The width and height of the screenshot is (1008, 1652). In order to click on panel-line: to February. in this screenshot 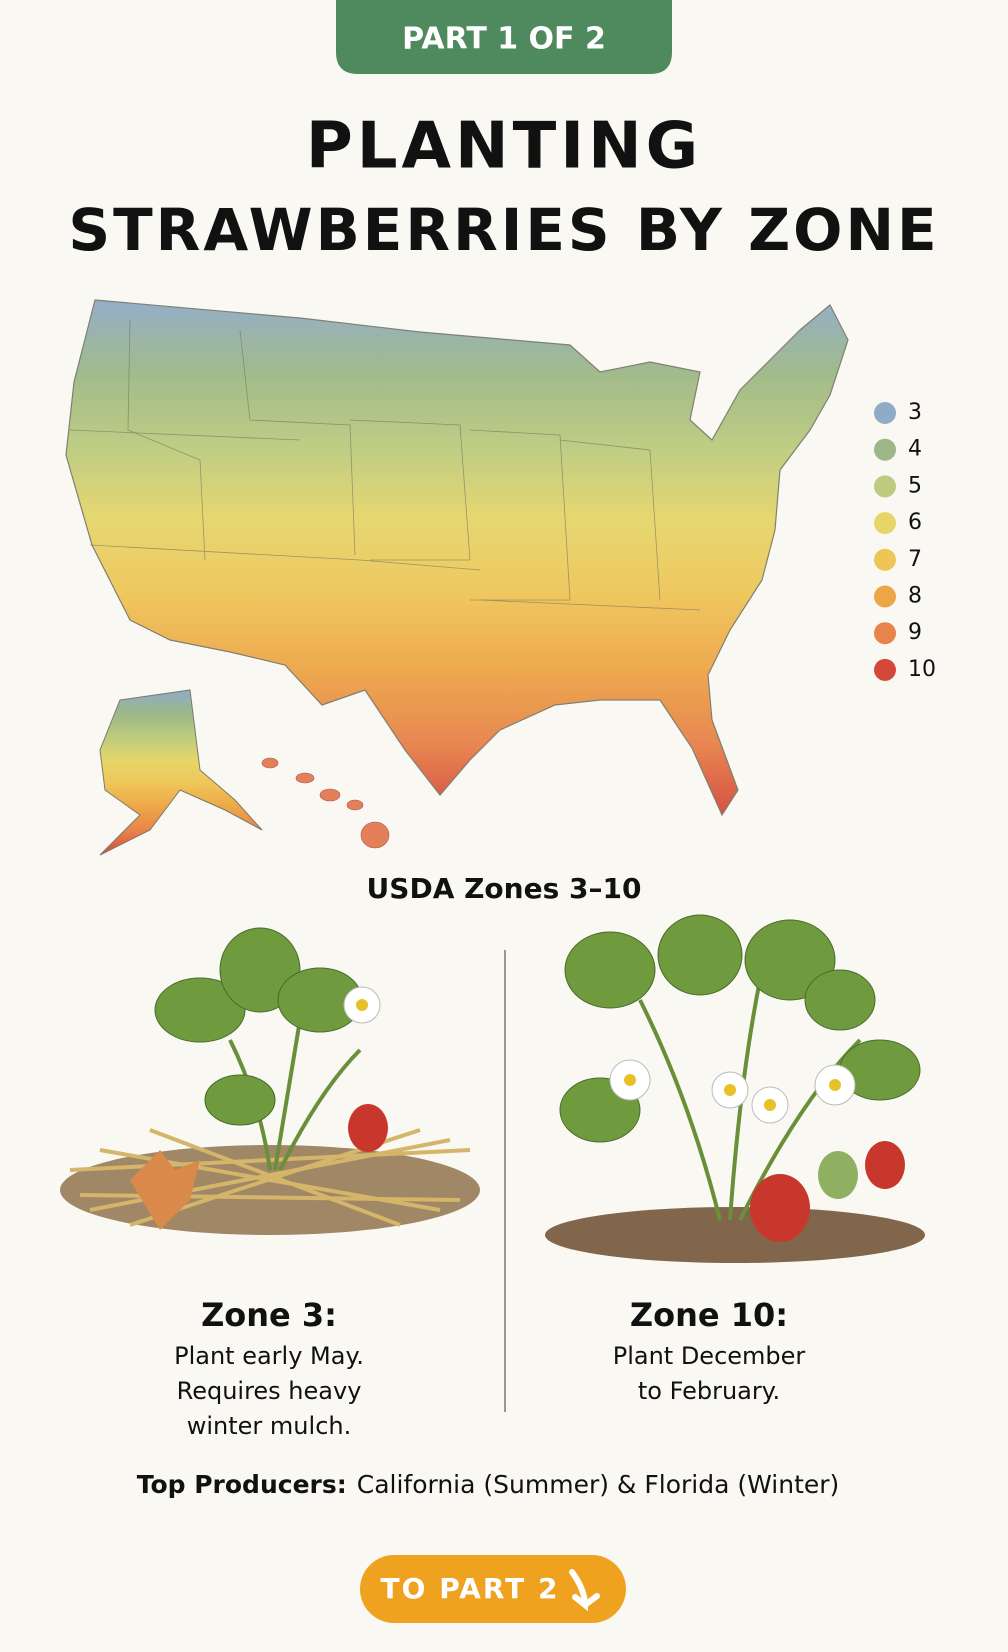, I will do `click(709, 1391)`.